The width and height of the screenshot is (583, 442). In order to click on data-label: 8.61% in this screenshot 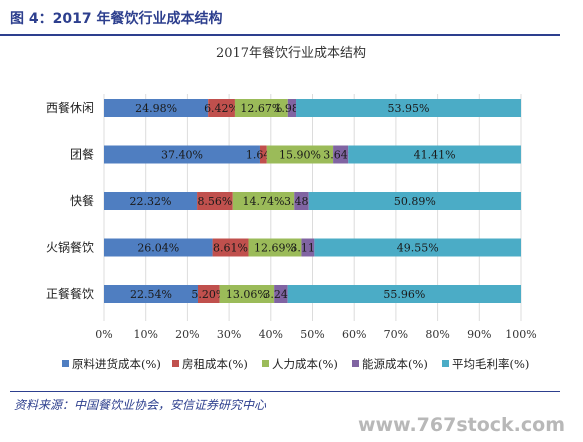, I will do `click(230, 248)`.